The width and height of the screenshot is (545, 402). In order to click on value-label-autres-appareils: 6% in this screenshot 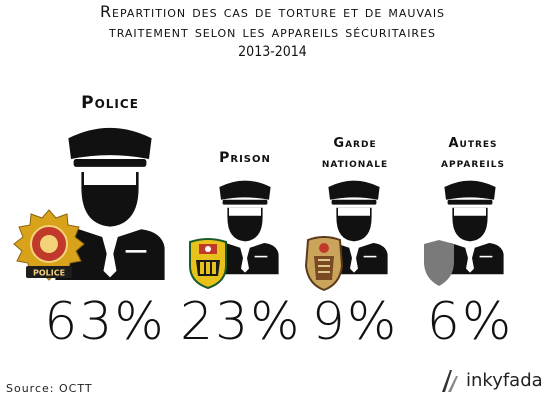, I will do `click(470, 322)`.